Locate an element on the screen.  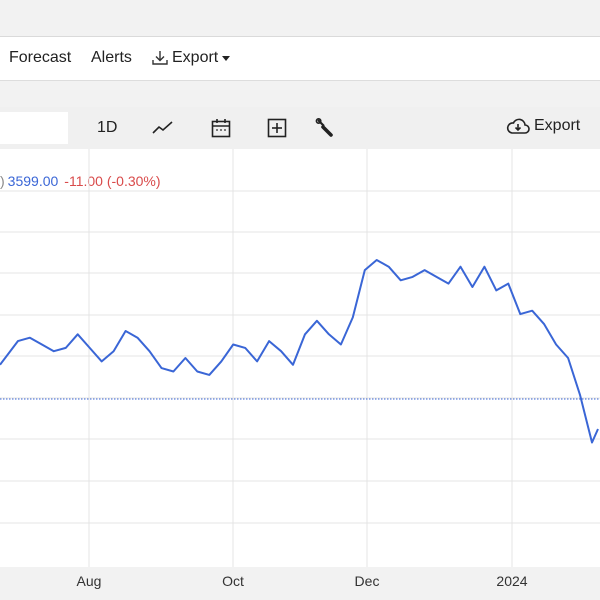
x-tick-label: Dec is located at coordinates (367, 581).